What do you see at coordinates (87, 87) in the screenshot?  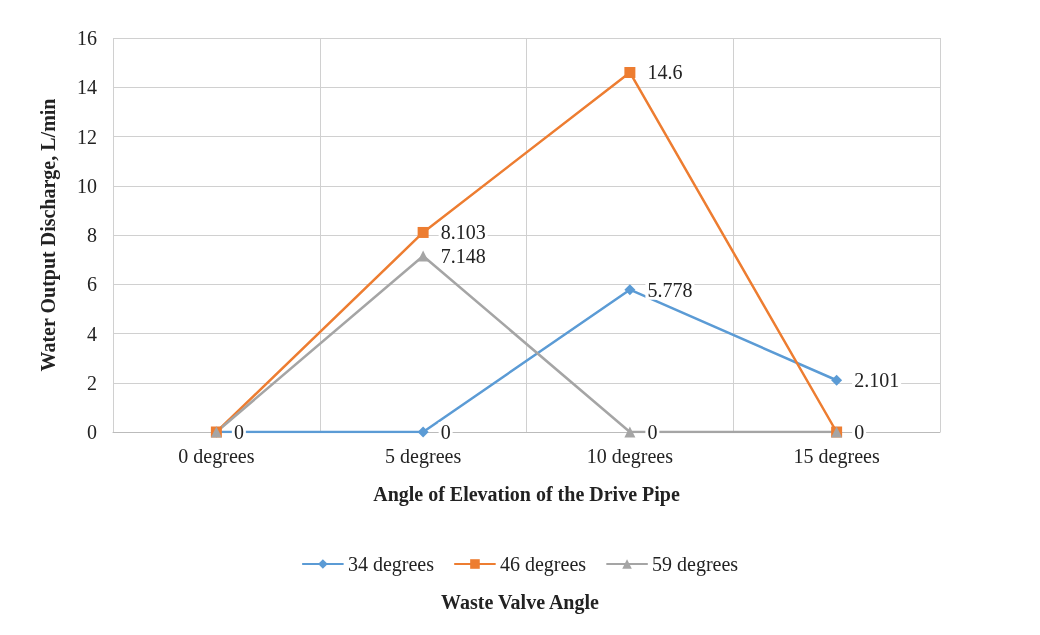 I see `y-tick-label: 14` at bounding box center [87, 87].